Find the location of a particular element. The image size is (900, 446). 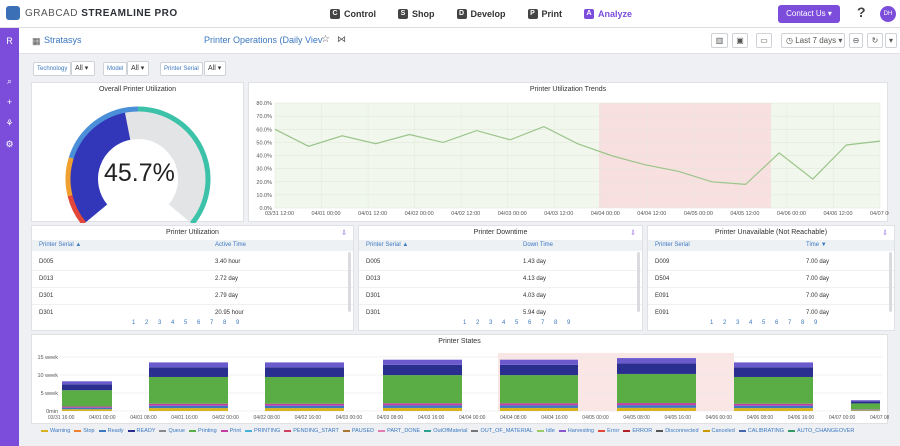

add-panel-icon: ▥ is located at coordinates (719, 40).